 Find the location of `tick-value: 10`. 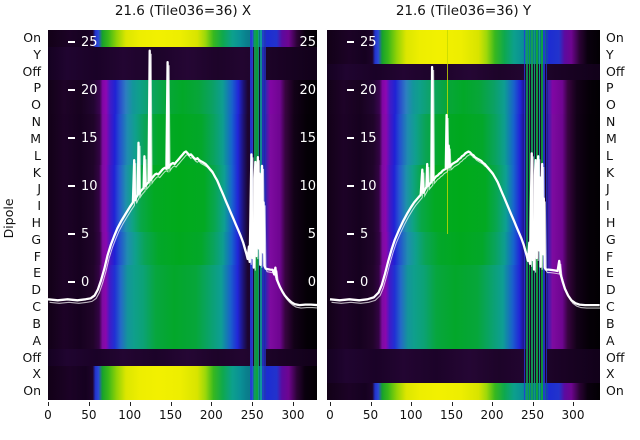

tick-value: 10 is located at coordinates (368, 186).